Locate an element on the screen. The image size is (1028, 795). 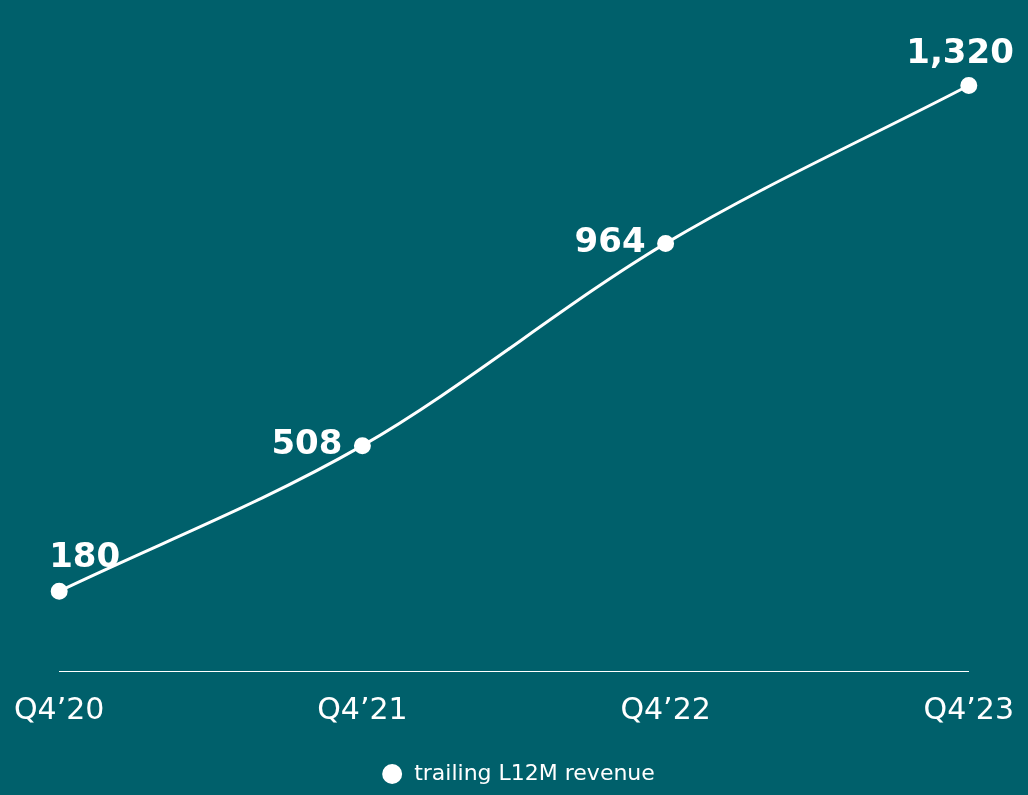
legend-label: trailing L12M revenue is located at coordinates (534, 772).